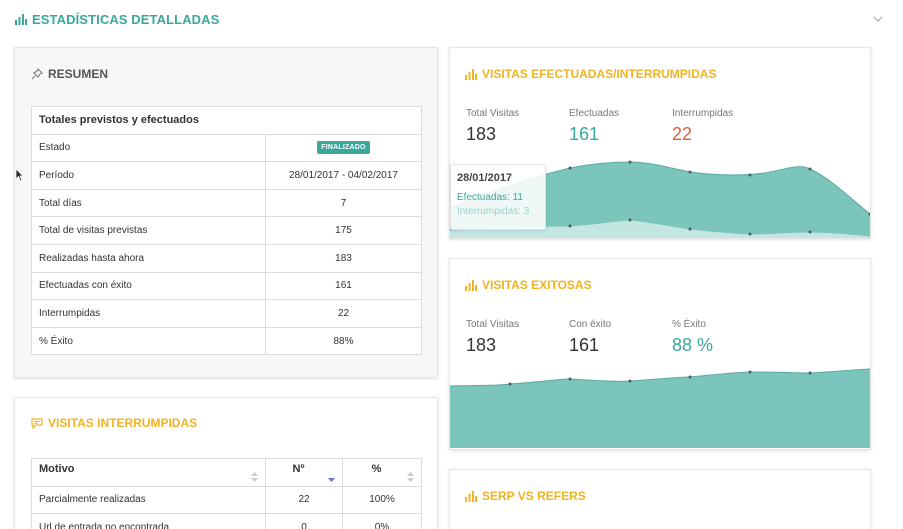 The height and width of the screenshot is (529, 903). What do you see at coordinates (117, 19) in the screenshot?
I see `section-title: ESTADÍSTICAS DETALLADAS` at bounding box center [117, 19].